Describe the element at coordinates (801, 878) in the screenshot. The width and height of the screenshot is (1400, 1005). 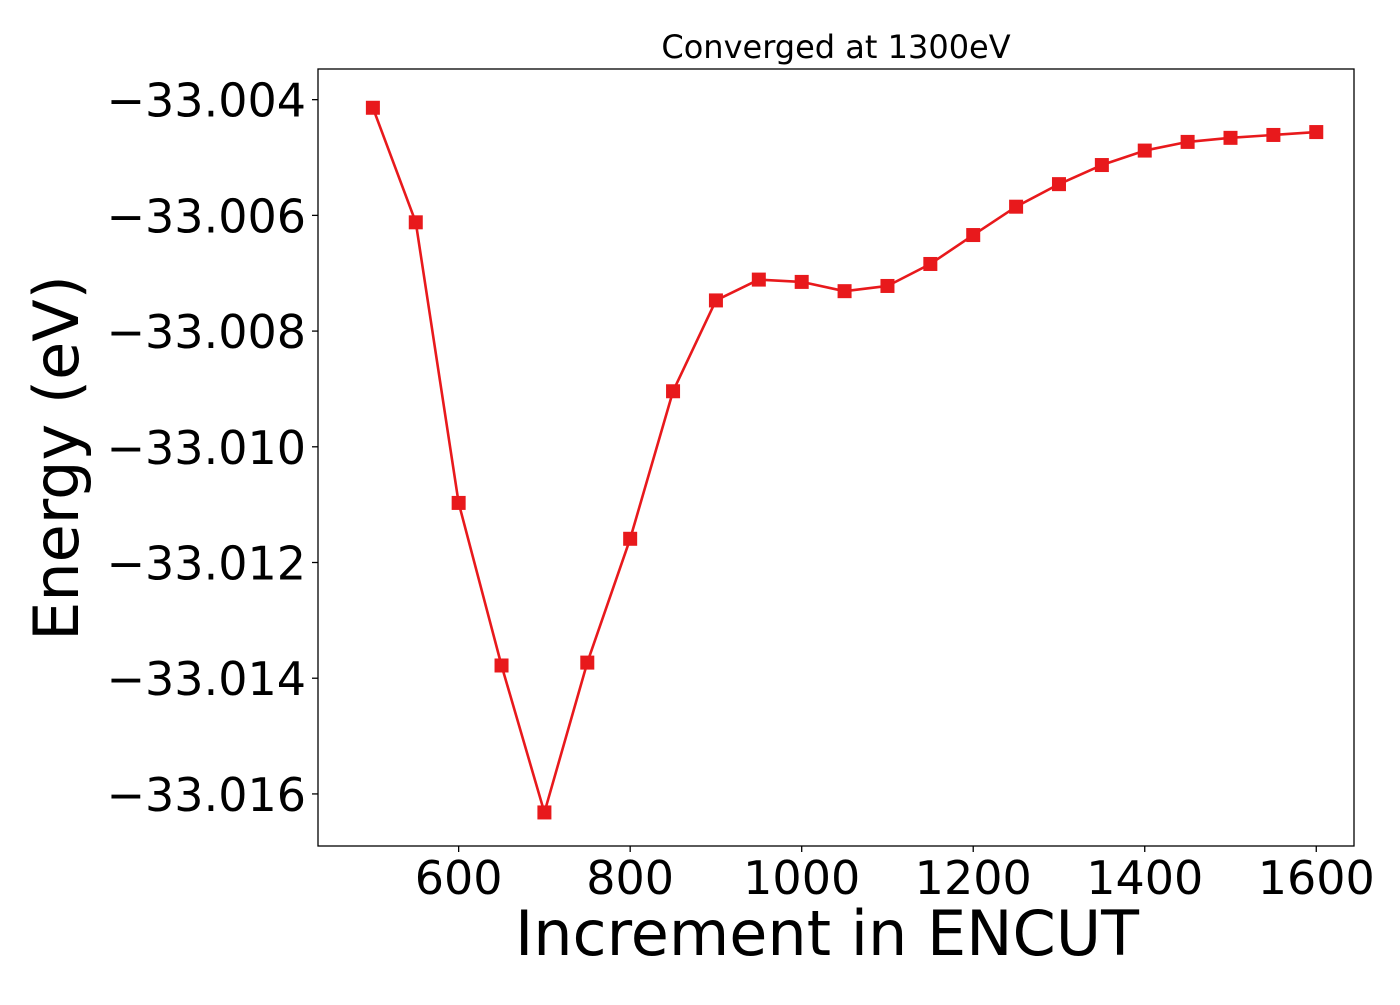
I see `x-tick-label: 1000` at that location.